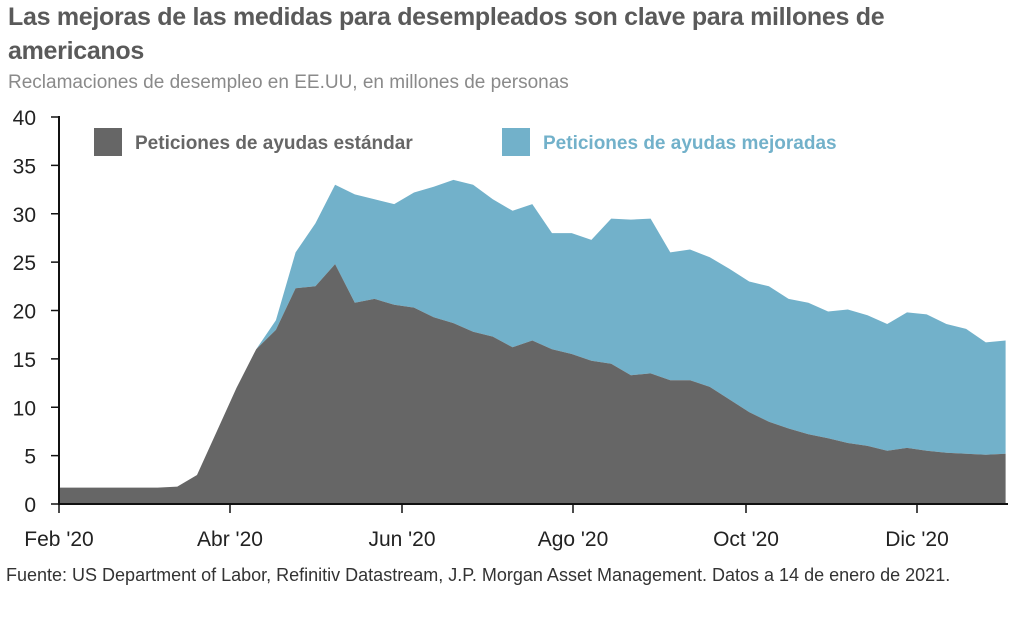 Image resolution: width=1019 pixels, height=622 pixels. I want to click on legend-label-standard: Peticiones de ayudas estándar, so click(274, 143).